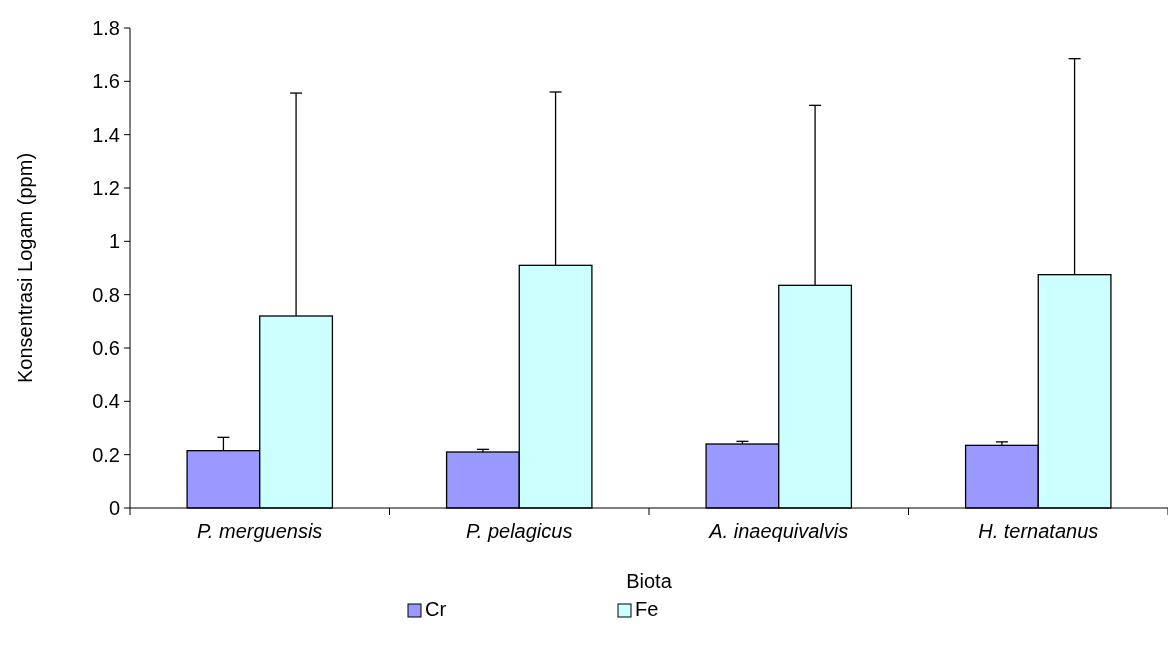 Image resolution: width=1176 pixels, height=648 pixels. Describe the element at coordinates (649, 581) in the screenshot. I see `x-axis-title: Biota` at that location.